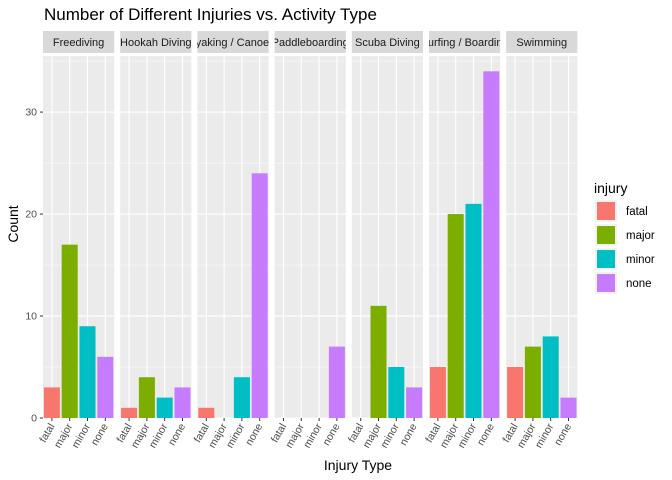 Image resolution: width=672 pixels, height=480 pixels. I want to click on y-tick-label: 0, so click(34, 419).